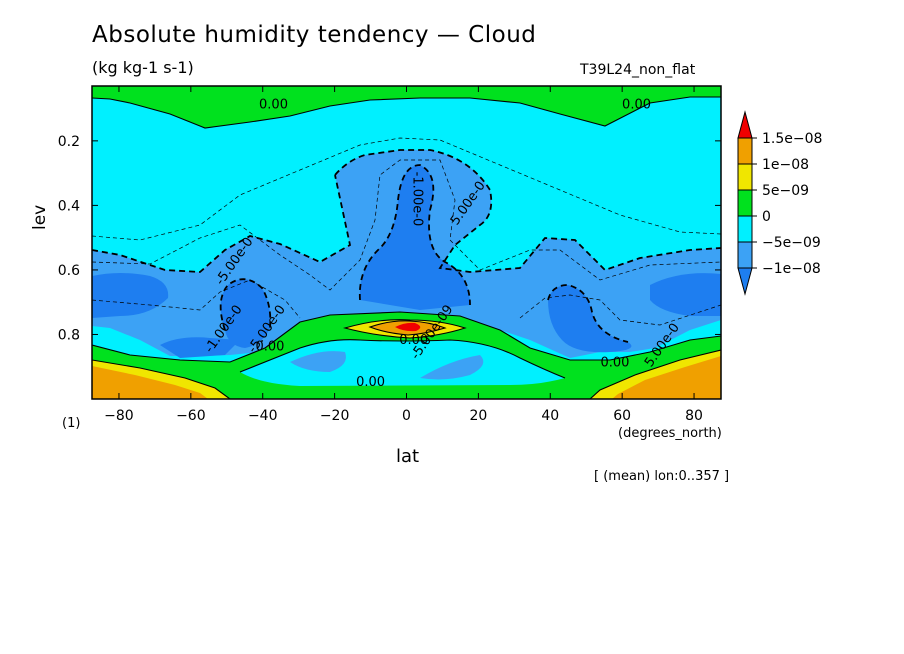 Image resolution: width=904 pixels, height=654 pixels. I want to click on region-low-cyan, so click(402, 362).